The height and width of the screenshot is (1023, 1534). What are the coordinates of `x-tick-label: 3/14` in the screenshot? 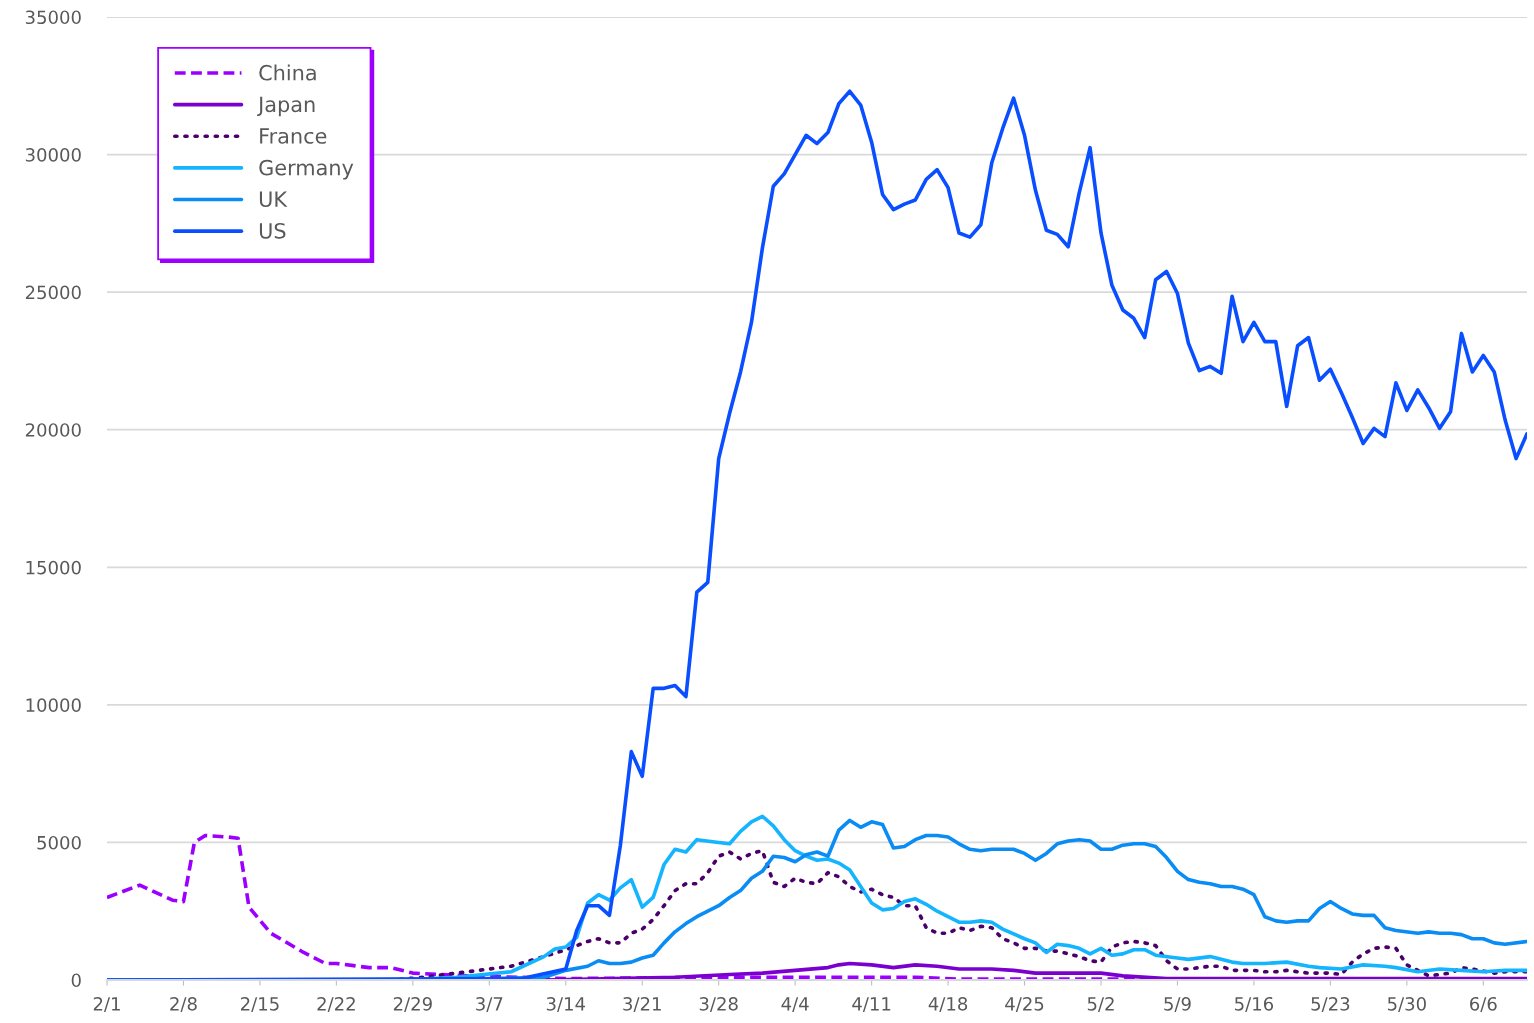 It's located at (566, 1004).